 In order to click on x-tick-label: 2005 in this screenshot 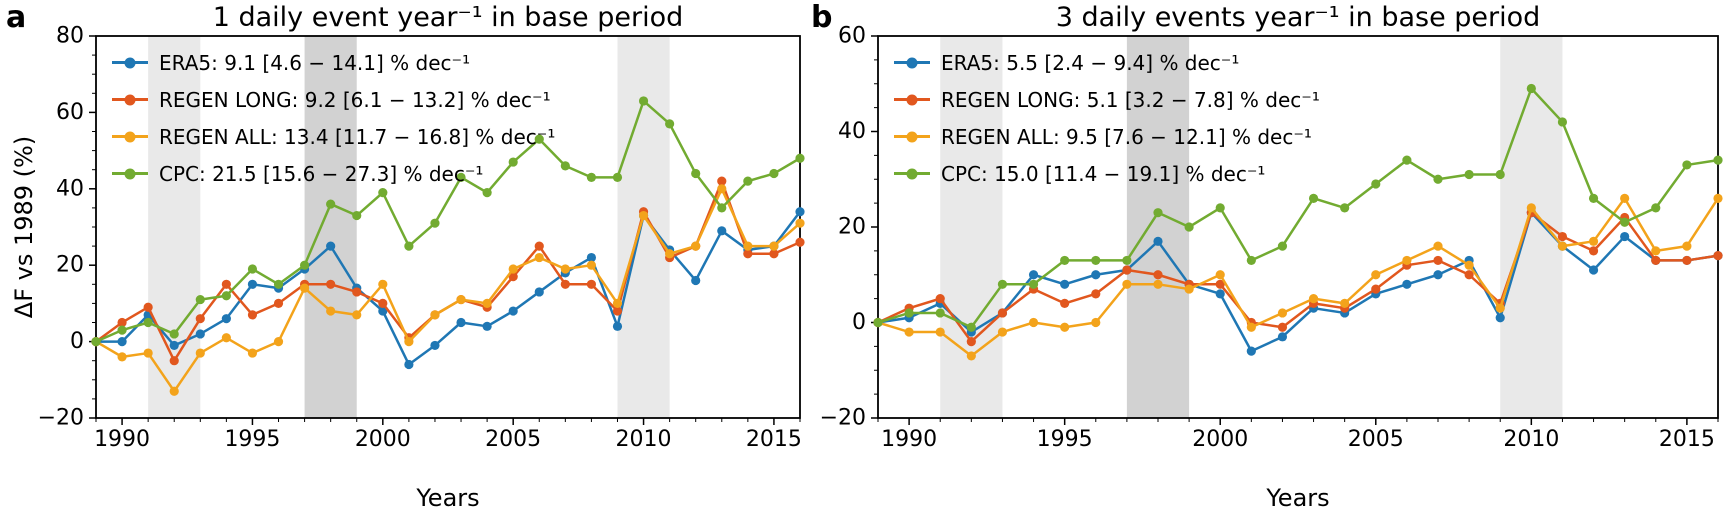, I will do `click(1376, 439)`.